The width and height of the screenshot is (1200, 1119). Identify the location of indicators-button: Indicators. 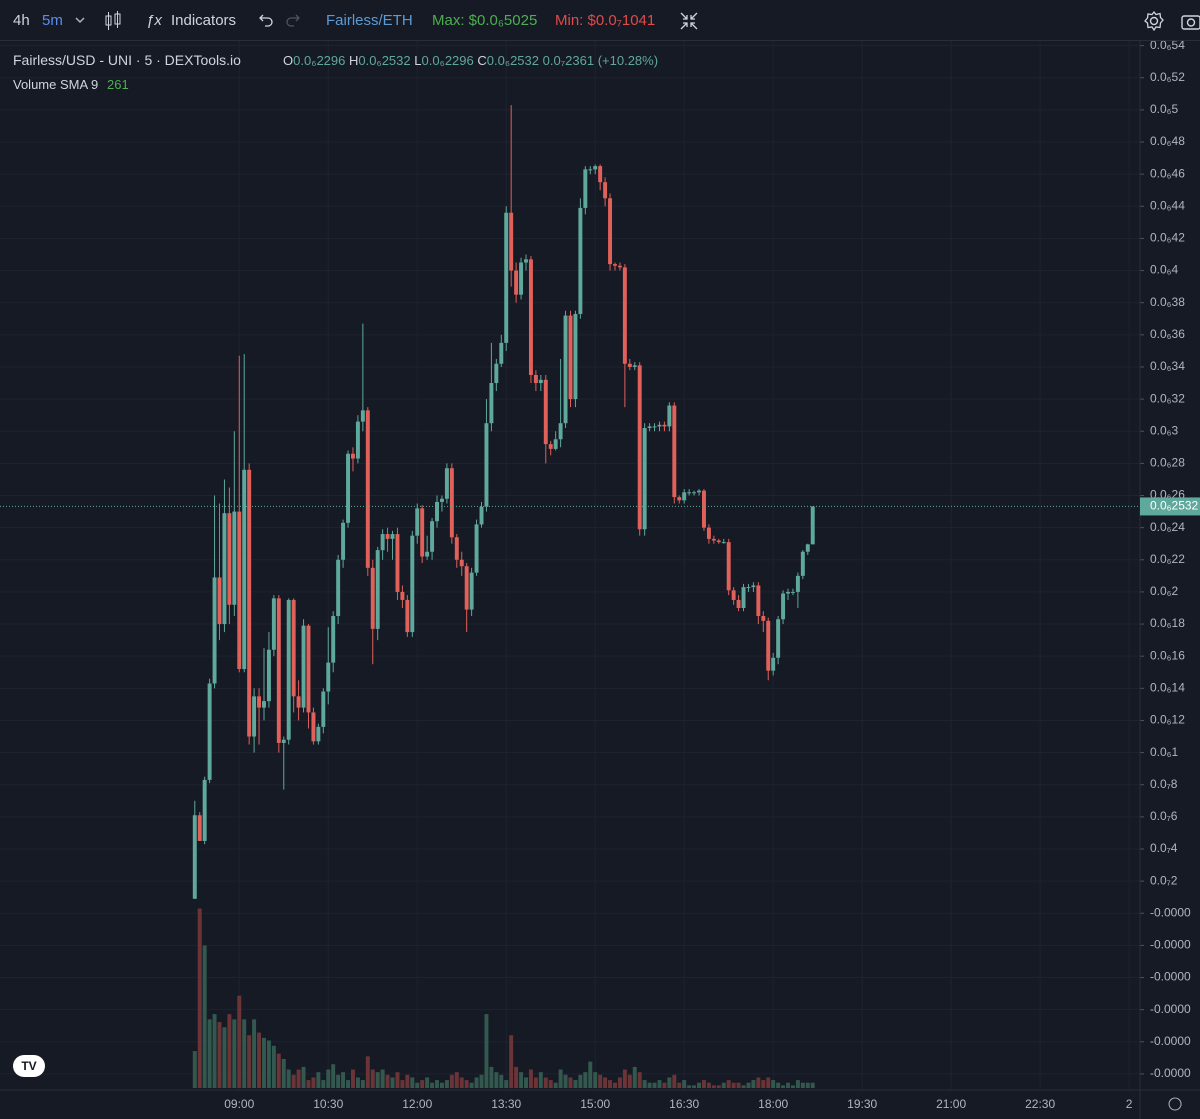
(204, 20).